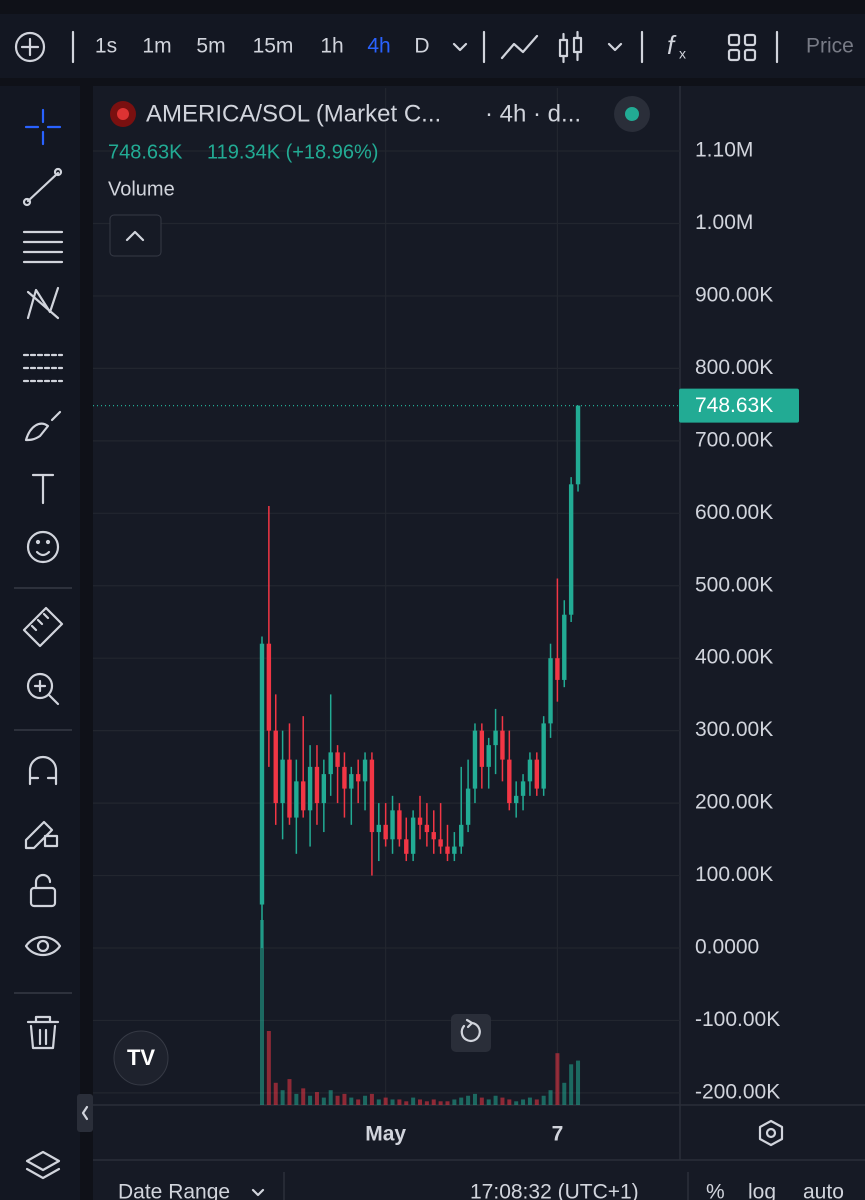  What do you see at coordinates (174, 1190) in the screenshot?
I see `date-range: Date Range` at bounding box center [174, 1190].